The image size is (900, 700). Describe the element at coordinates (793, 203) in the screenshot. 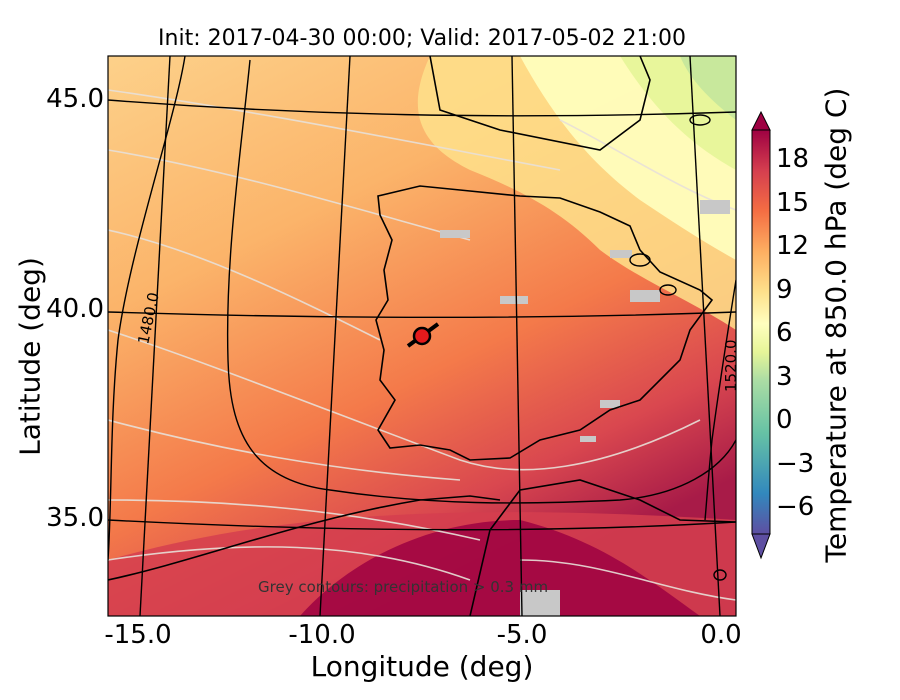

I see `colorbar-tick-15: 15` at that location.